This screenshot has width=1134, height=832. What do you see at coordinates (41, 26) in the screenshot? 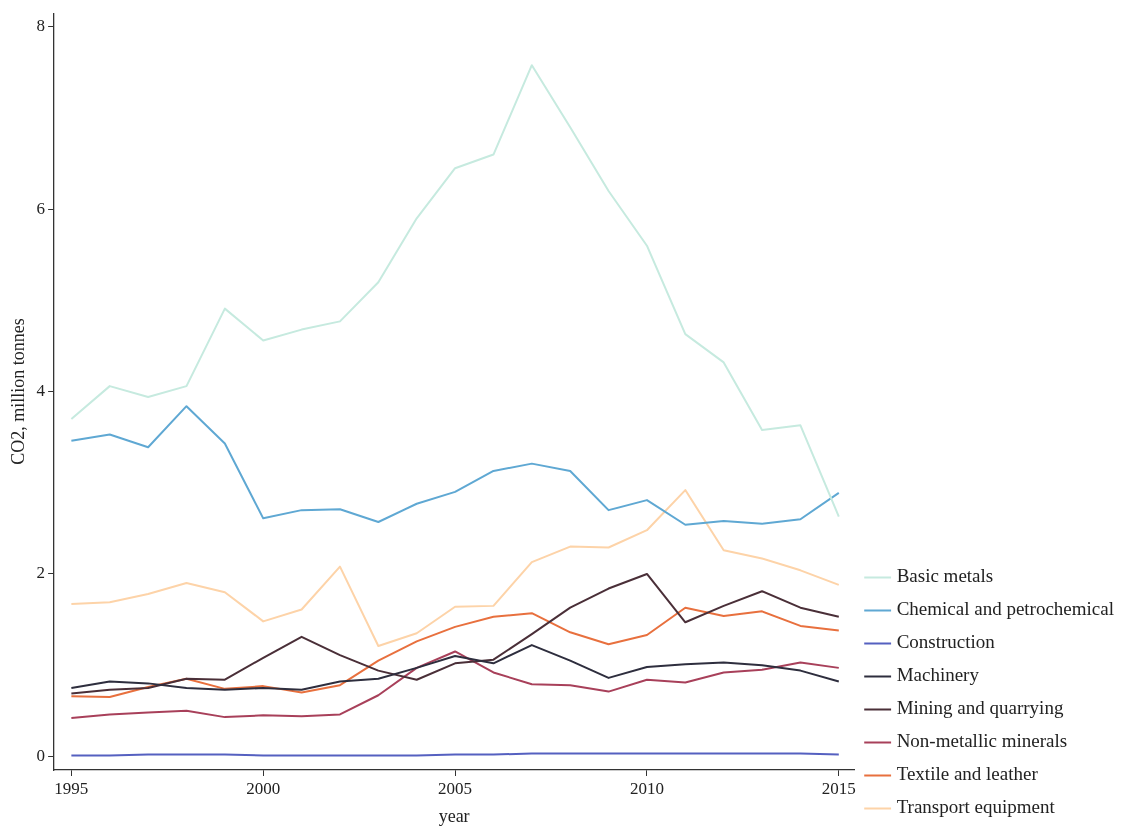
I see `y-tick-label: 8` at bounding box center [41, 26].